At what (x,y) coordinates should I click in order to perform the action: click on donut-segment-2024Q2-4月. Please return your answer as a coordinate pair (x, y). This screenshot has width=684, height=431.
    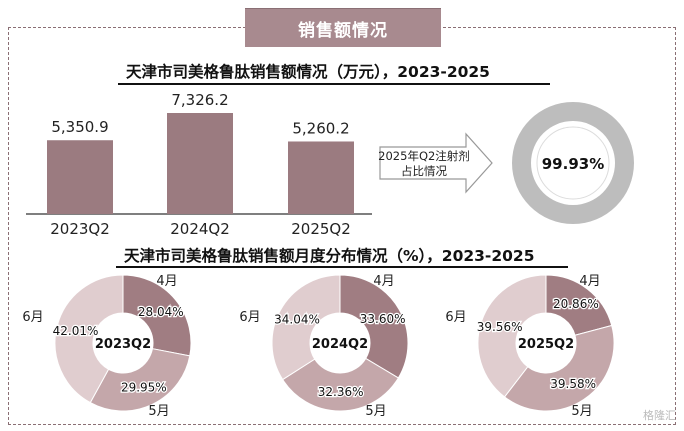
    Looking at the image, I should click on (374, 326).